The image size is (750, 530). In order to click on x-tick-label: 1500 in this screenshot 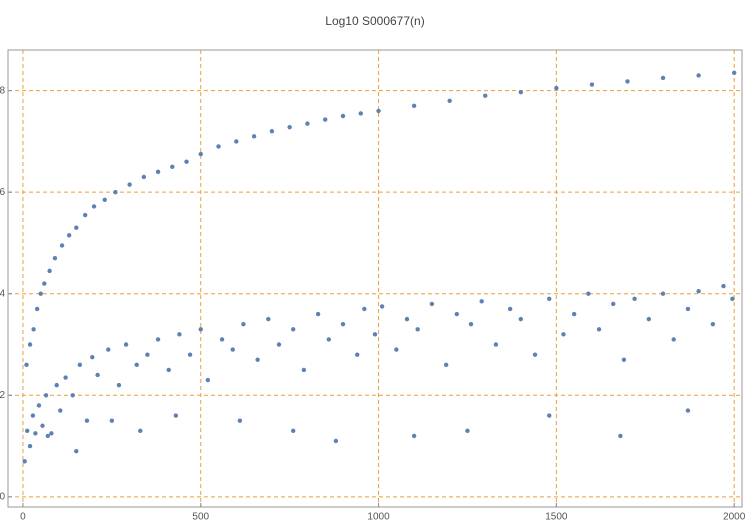, I will do `click(556, 517)`.